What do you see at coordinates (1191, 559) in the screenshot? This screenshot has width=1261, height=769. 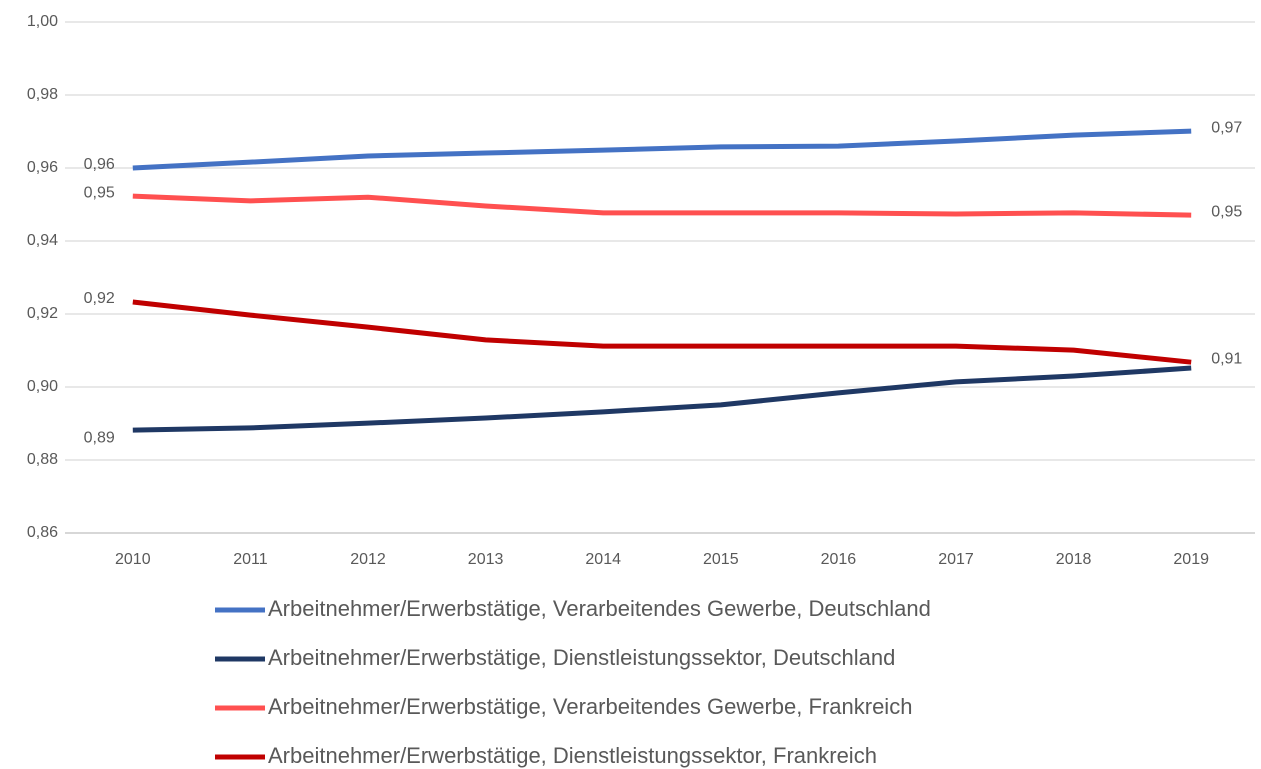 I see `x-tick-label: 2019` at bounding box center [1191, 559].